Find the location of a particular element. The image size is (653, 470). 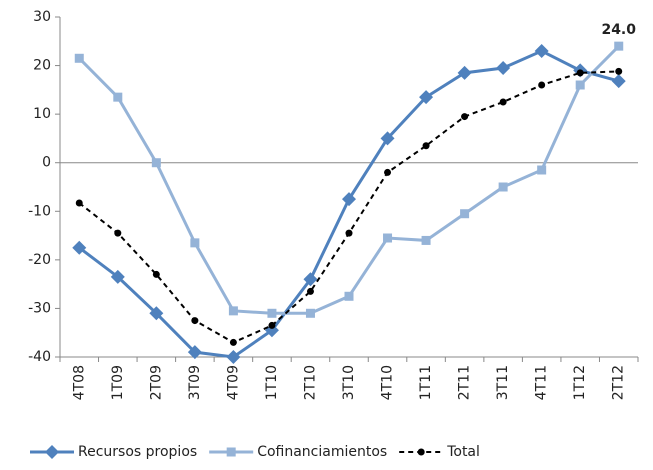

x-tick-label: 2T10 is located at coordinates (310, 382).